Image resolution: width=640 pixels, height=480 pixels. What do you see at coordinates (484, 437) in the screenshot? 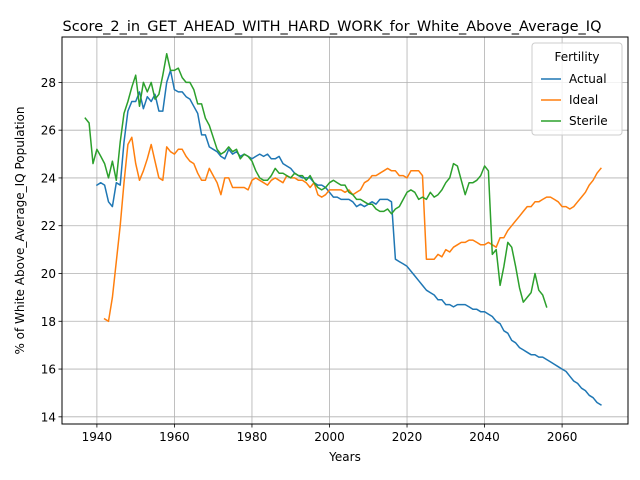
I see `x-tick-label: 2040` at bounding box center [484, 437].